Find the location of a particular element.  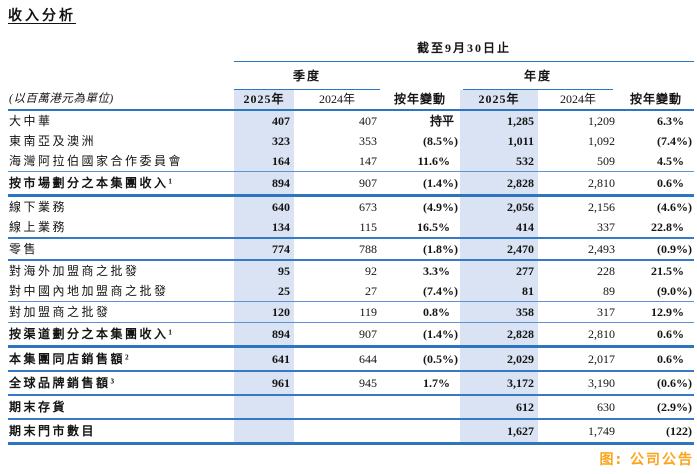

cell-year-2024: 2,156 is located at coordinates (601, 207).